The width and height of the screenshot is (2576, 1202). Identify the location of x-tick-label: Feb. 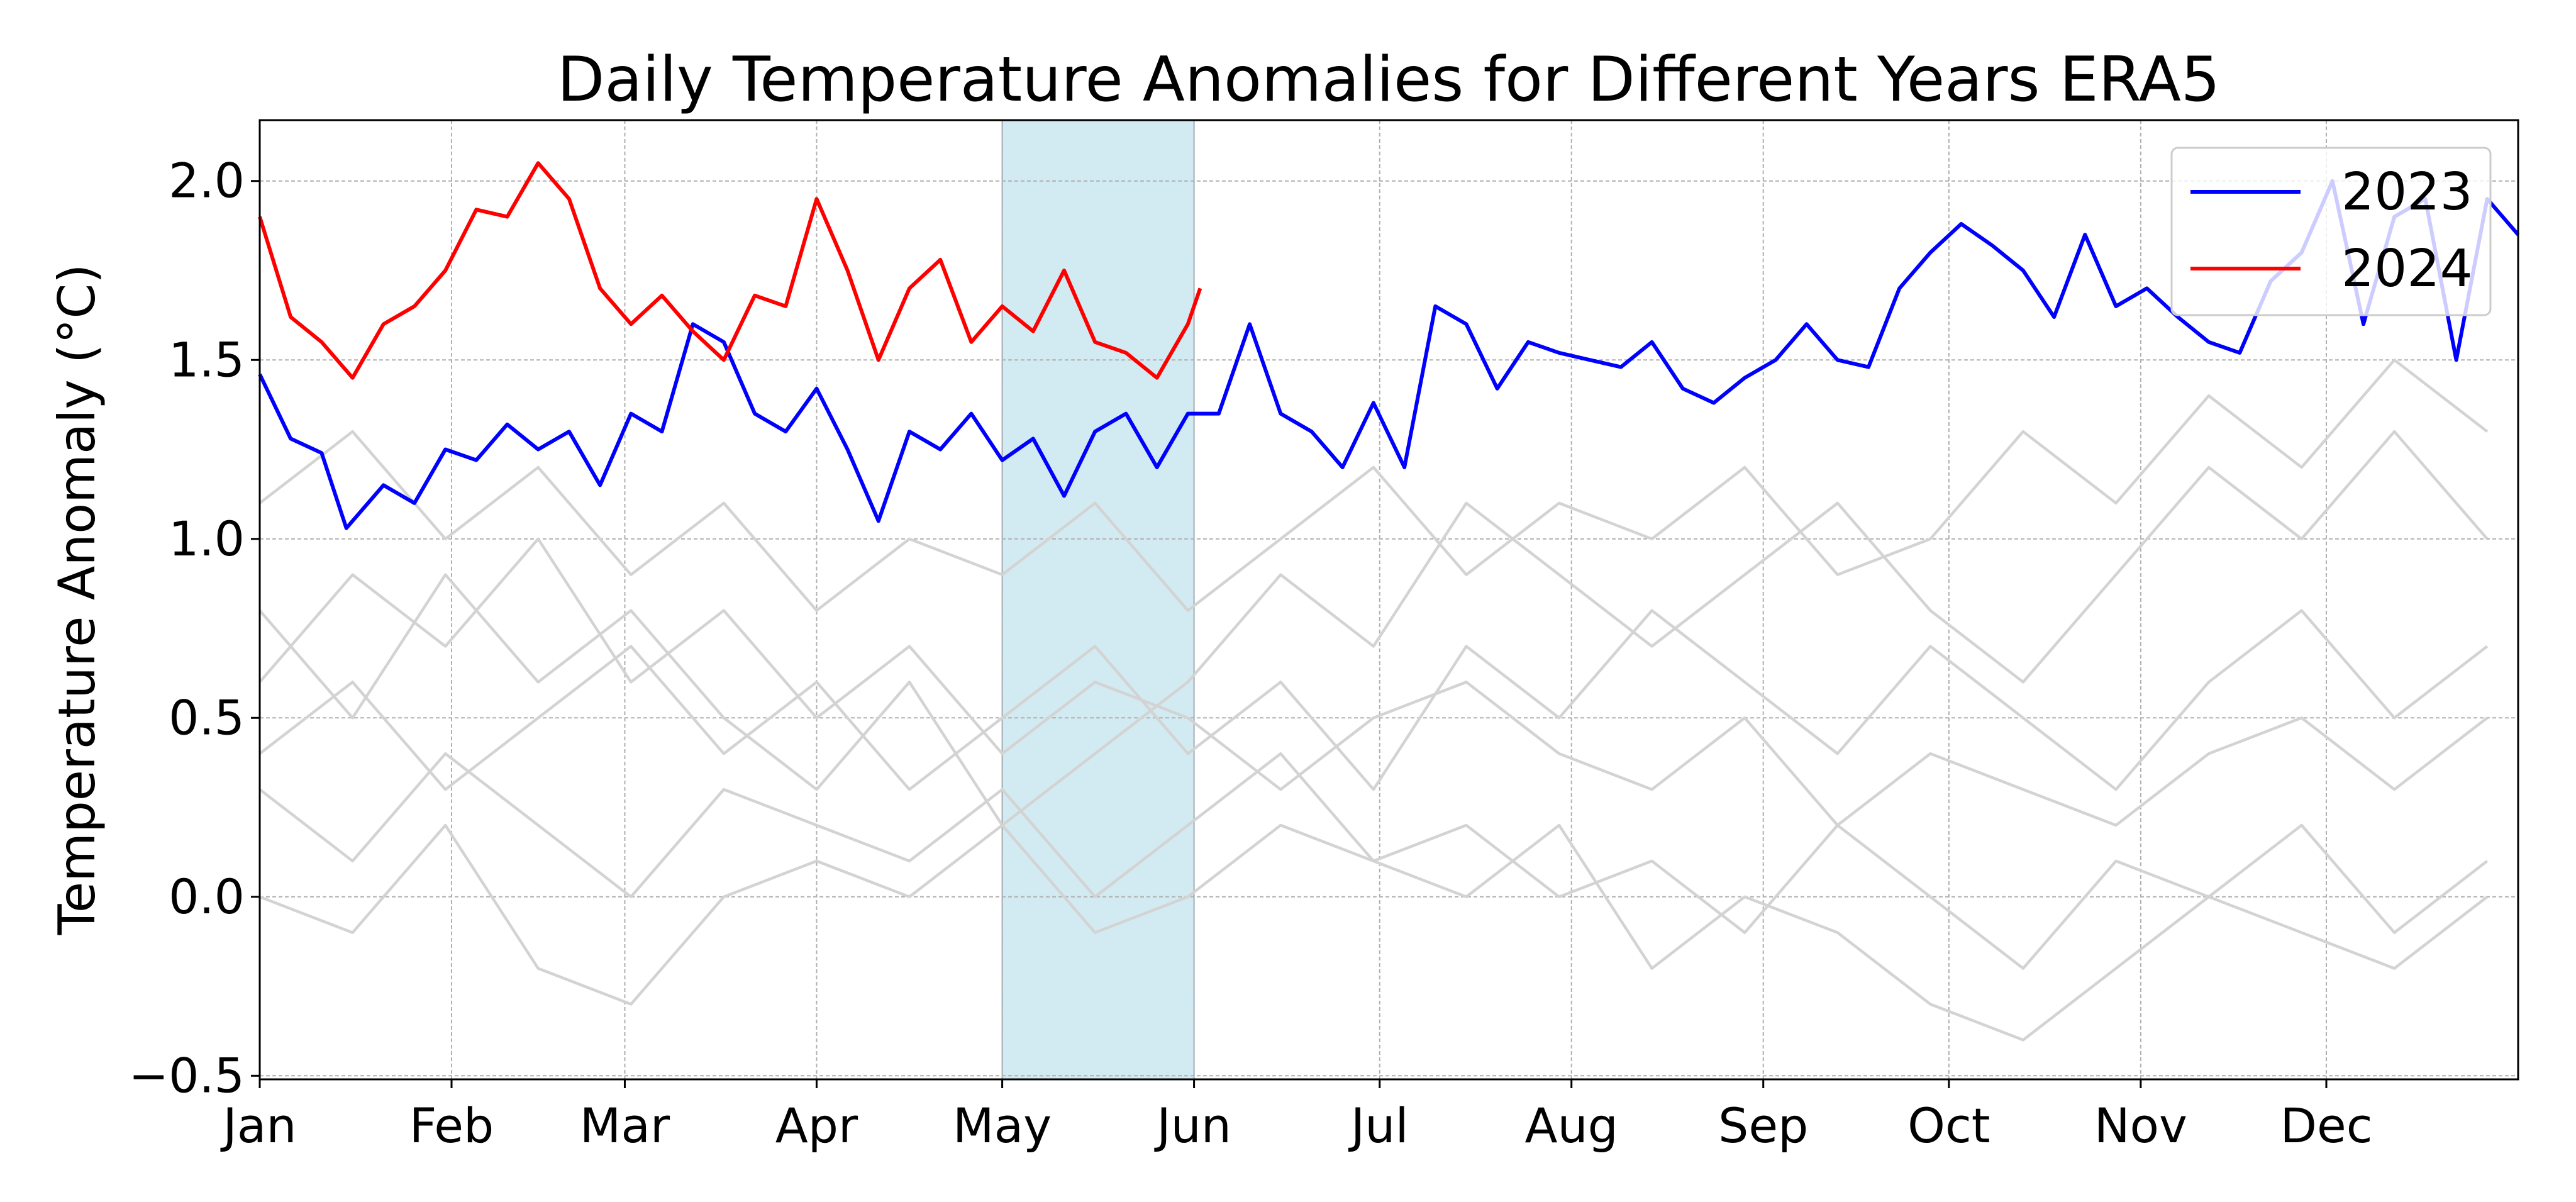
(451, 1126).